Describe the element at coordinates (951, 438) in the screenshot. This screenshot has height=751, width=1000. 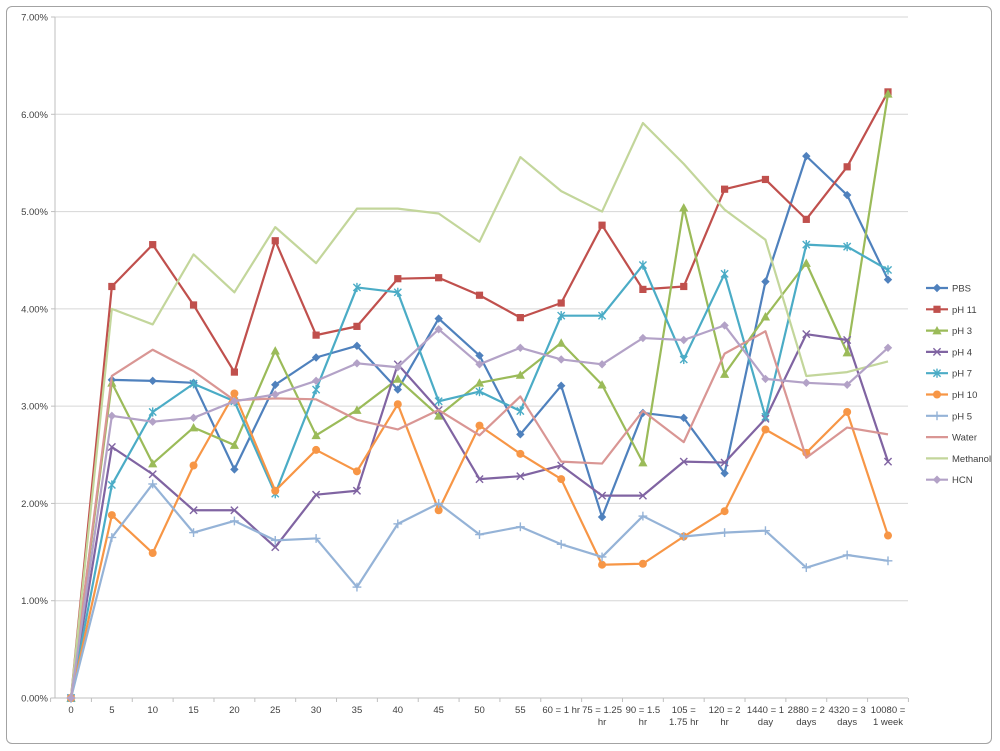
I see `legend-item-Water: Water` at that location.